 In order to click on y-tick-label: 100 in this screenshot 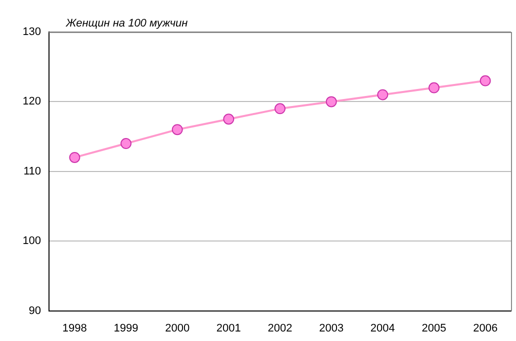, I will do `click(31, 241)`.